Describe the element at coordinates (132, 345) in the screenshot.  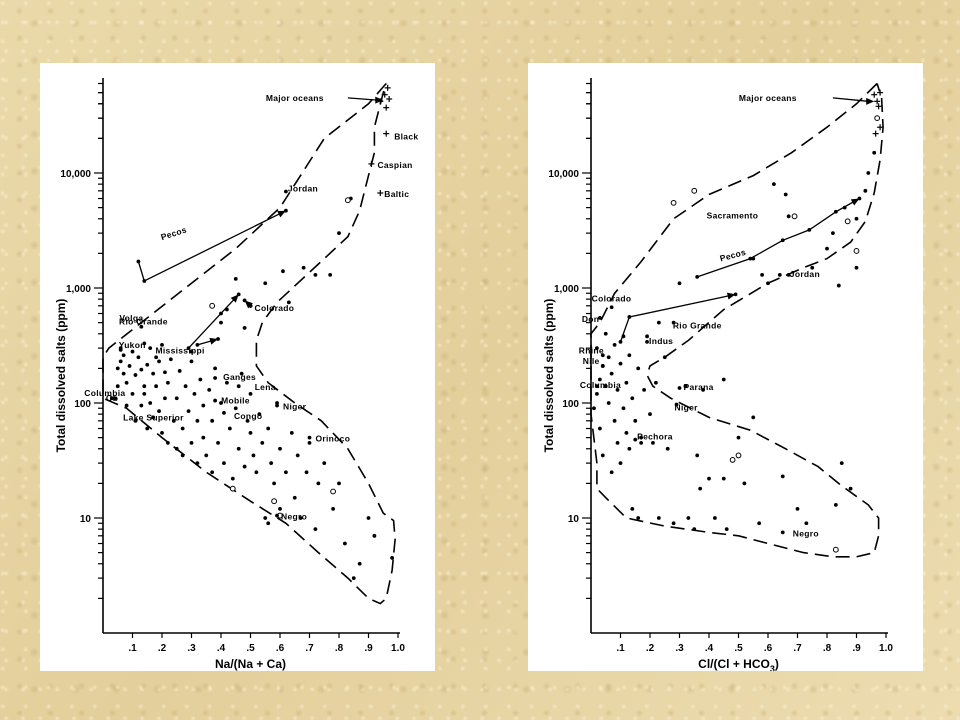
I see `point-label: Yukon` at that location.